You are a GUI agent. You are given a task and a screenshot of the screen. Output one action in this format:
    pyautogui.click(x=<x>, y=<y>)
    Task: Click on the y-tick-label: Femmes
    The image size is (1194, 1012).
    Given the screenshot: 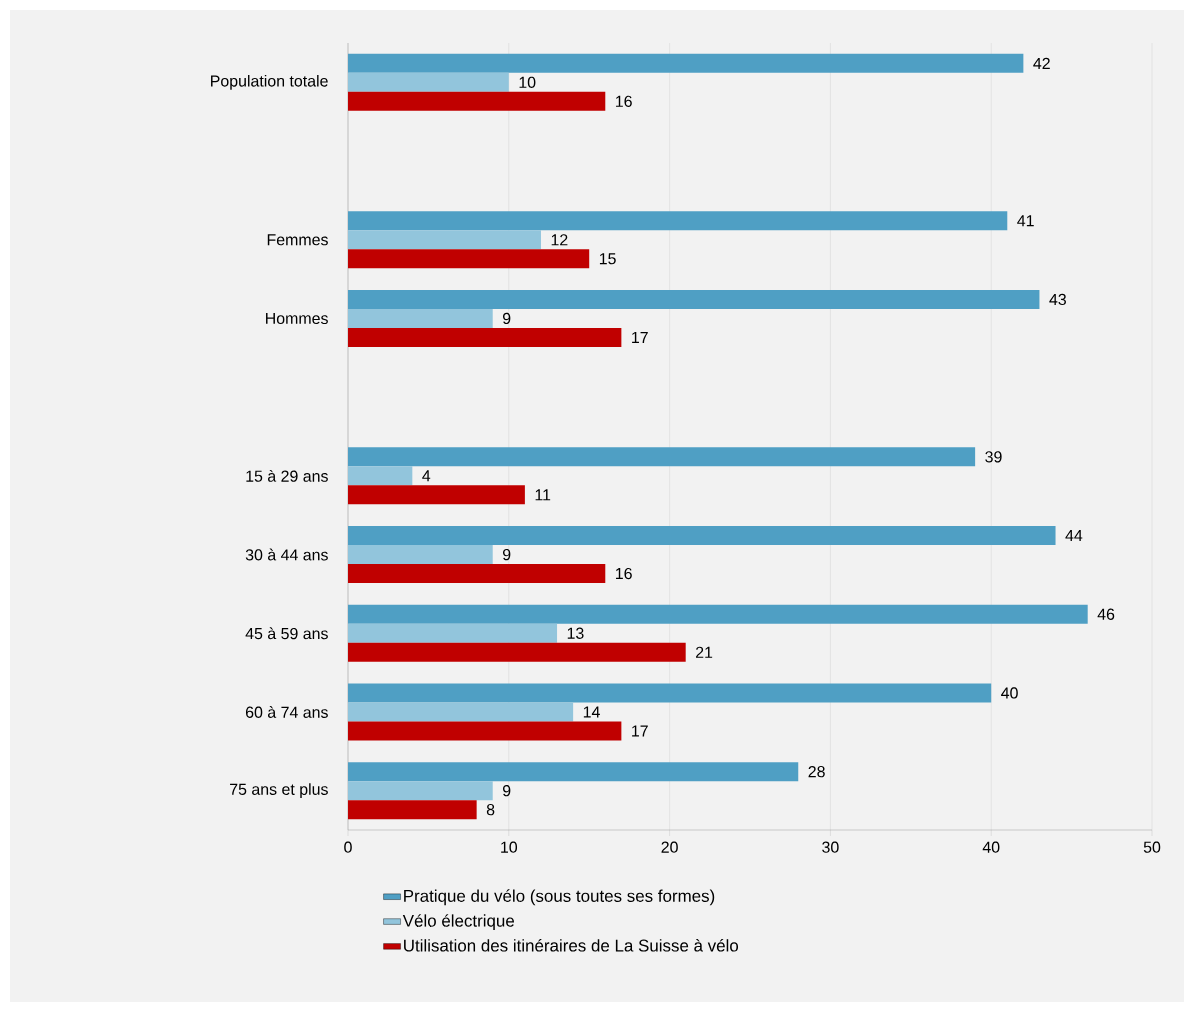 What is the action you would take?
    pyautogui.click(x=297, y=240)
    